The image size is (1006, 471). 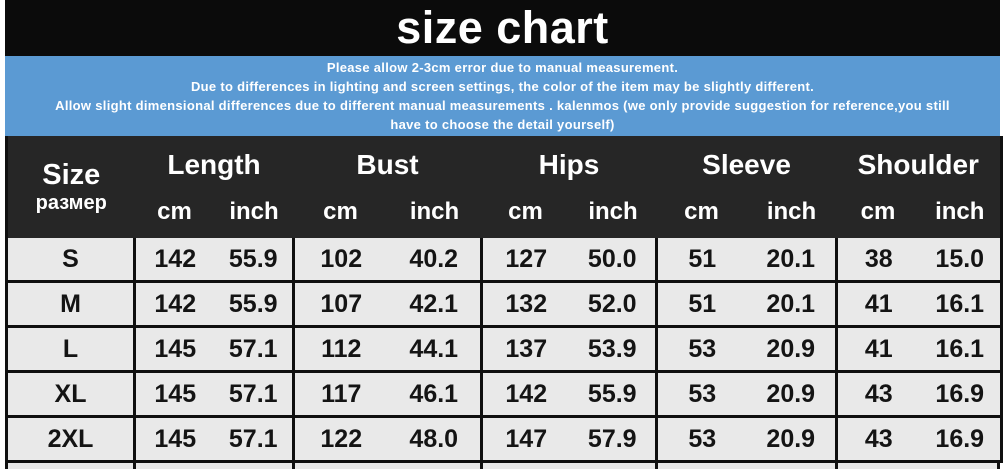 What do you see at coordinates (340, 303) in the screenshot?
I see `value-cell: 107` at bounding box center [340, 303].